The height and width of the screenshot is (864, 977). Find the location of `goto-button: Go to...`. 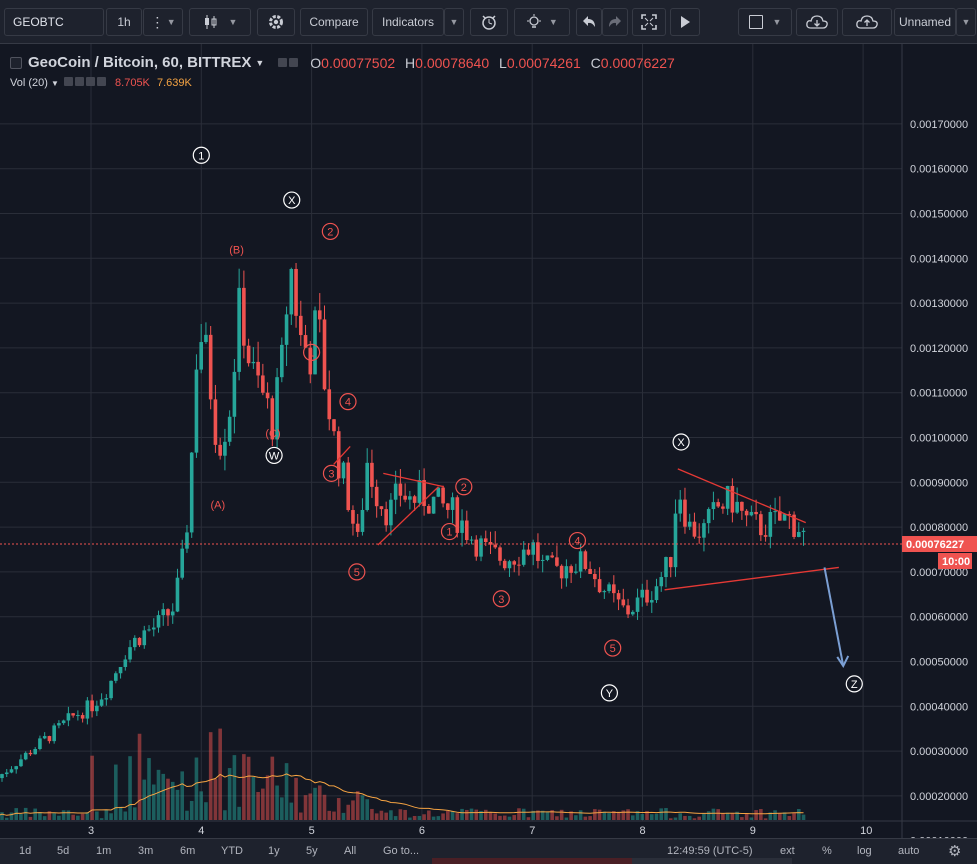

goto-button: Go to... is located at coordinates (401, 851).